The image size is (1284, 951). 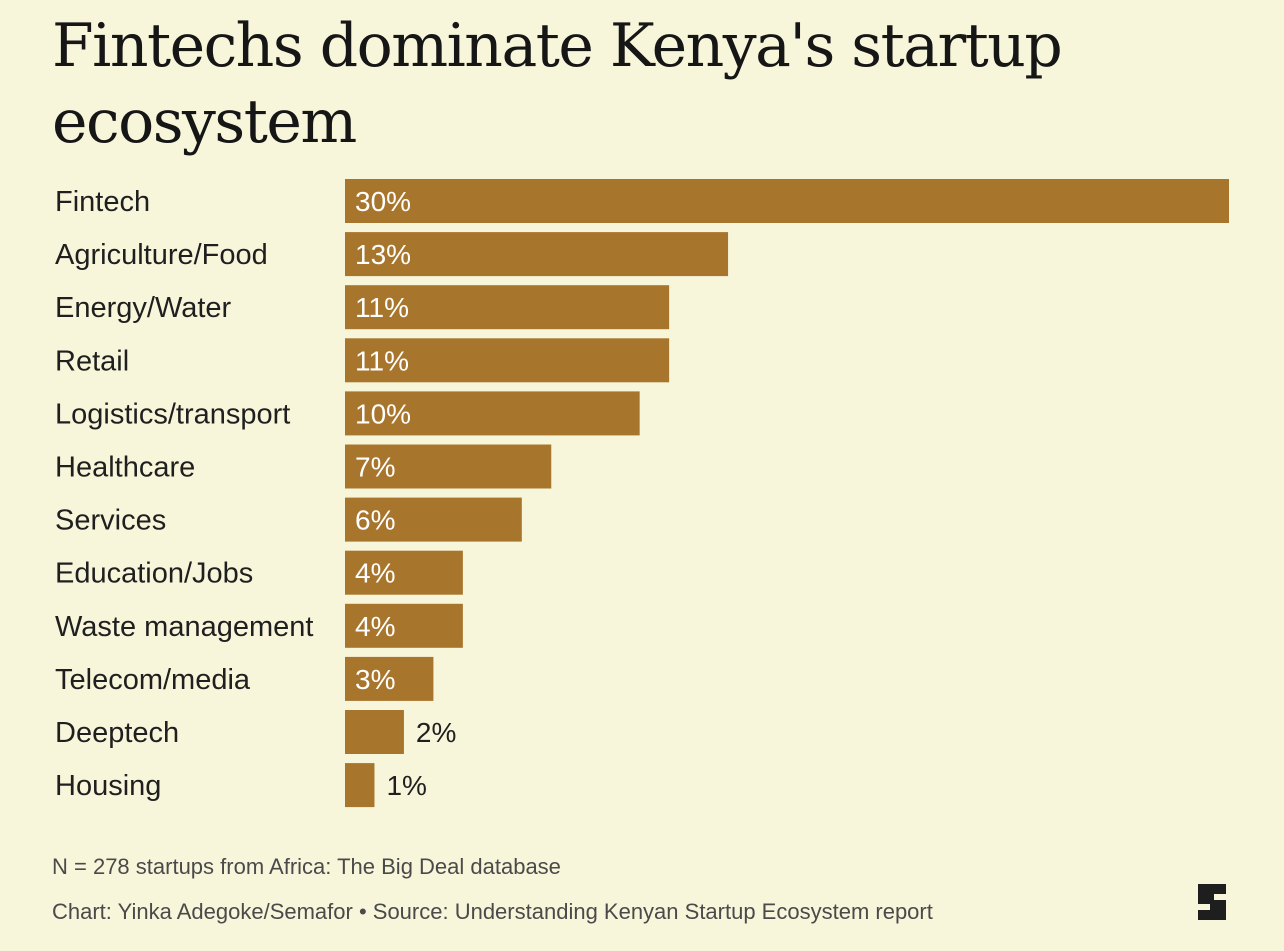 I want to click on category-label-retail: Retail, so click(x=92, y=361).